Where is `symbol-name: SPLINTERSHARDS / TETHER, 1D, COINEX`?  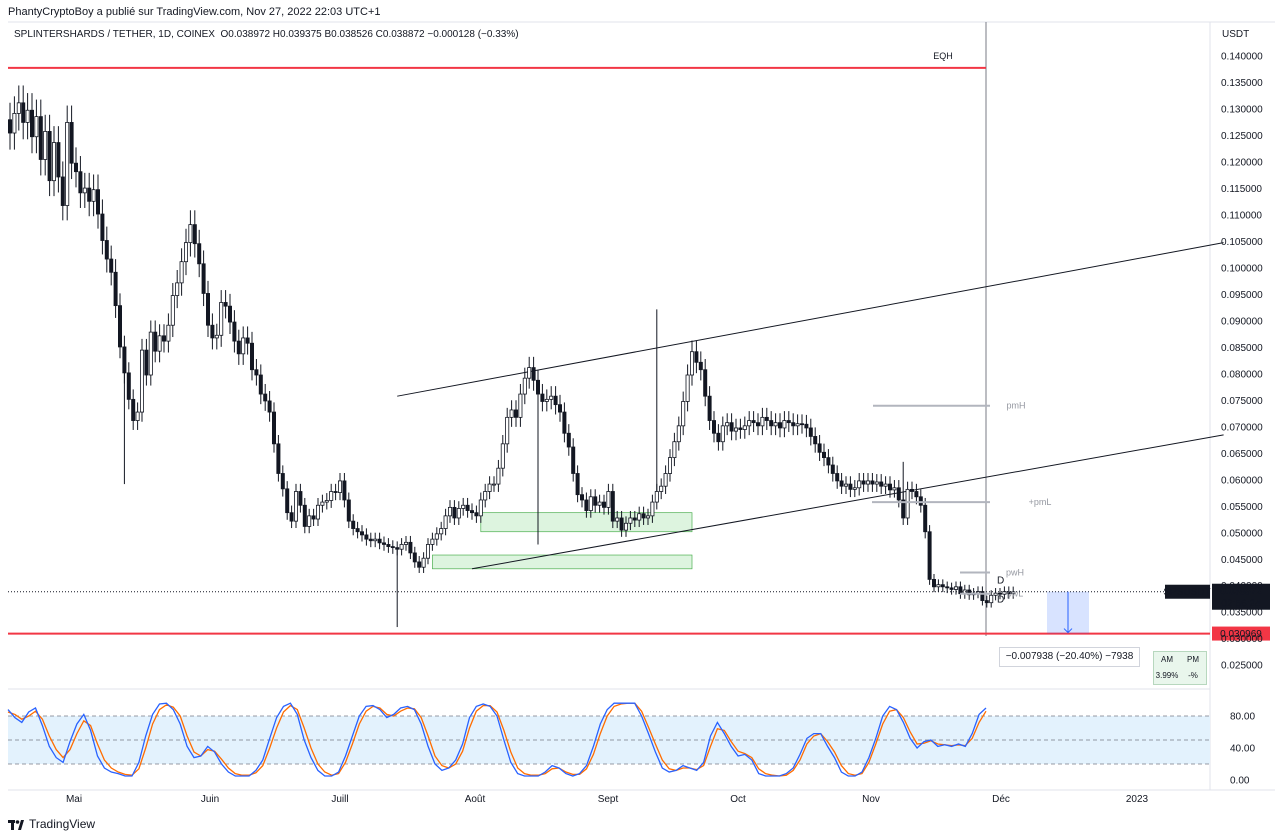 symbol-name: SPLINTERSHARDS / TETHER, 1D, COINEX is located at coordinates (114, 34).